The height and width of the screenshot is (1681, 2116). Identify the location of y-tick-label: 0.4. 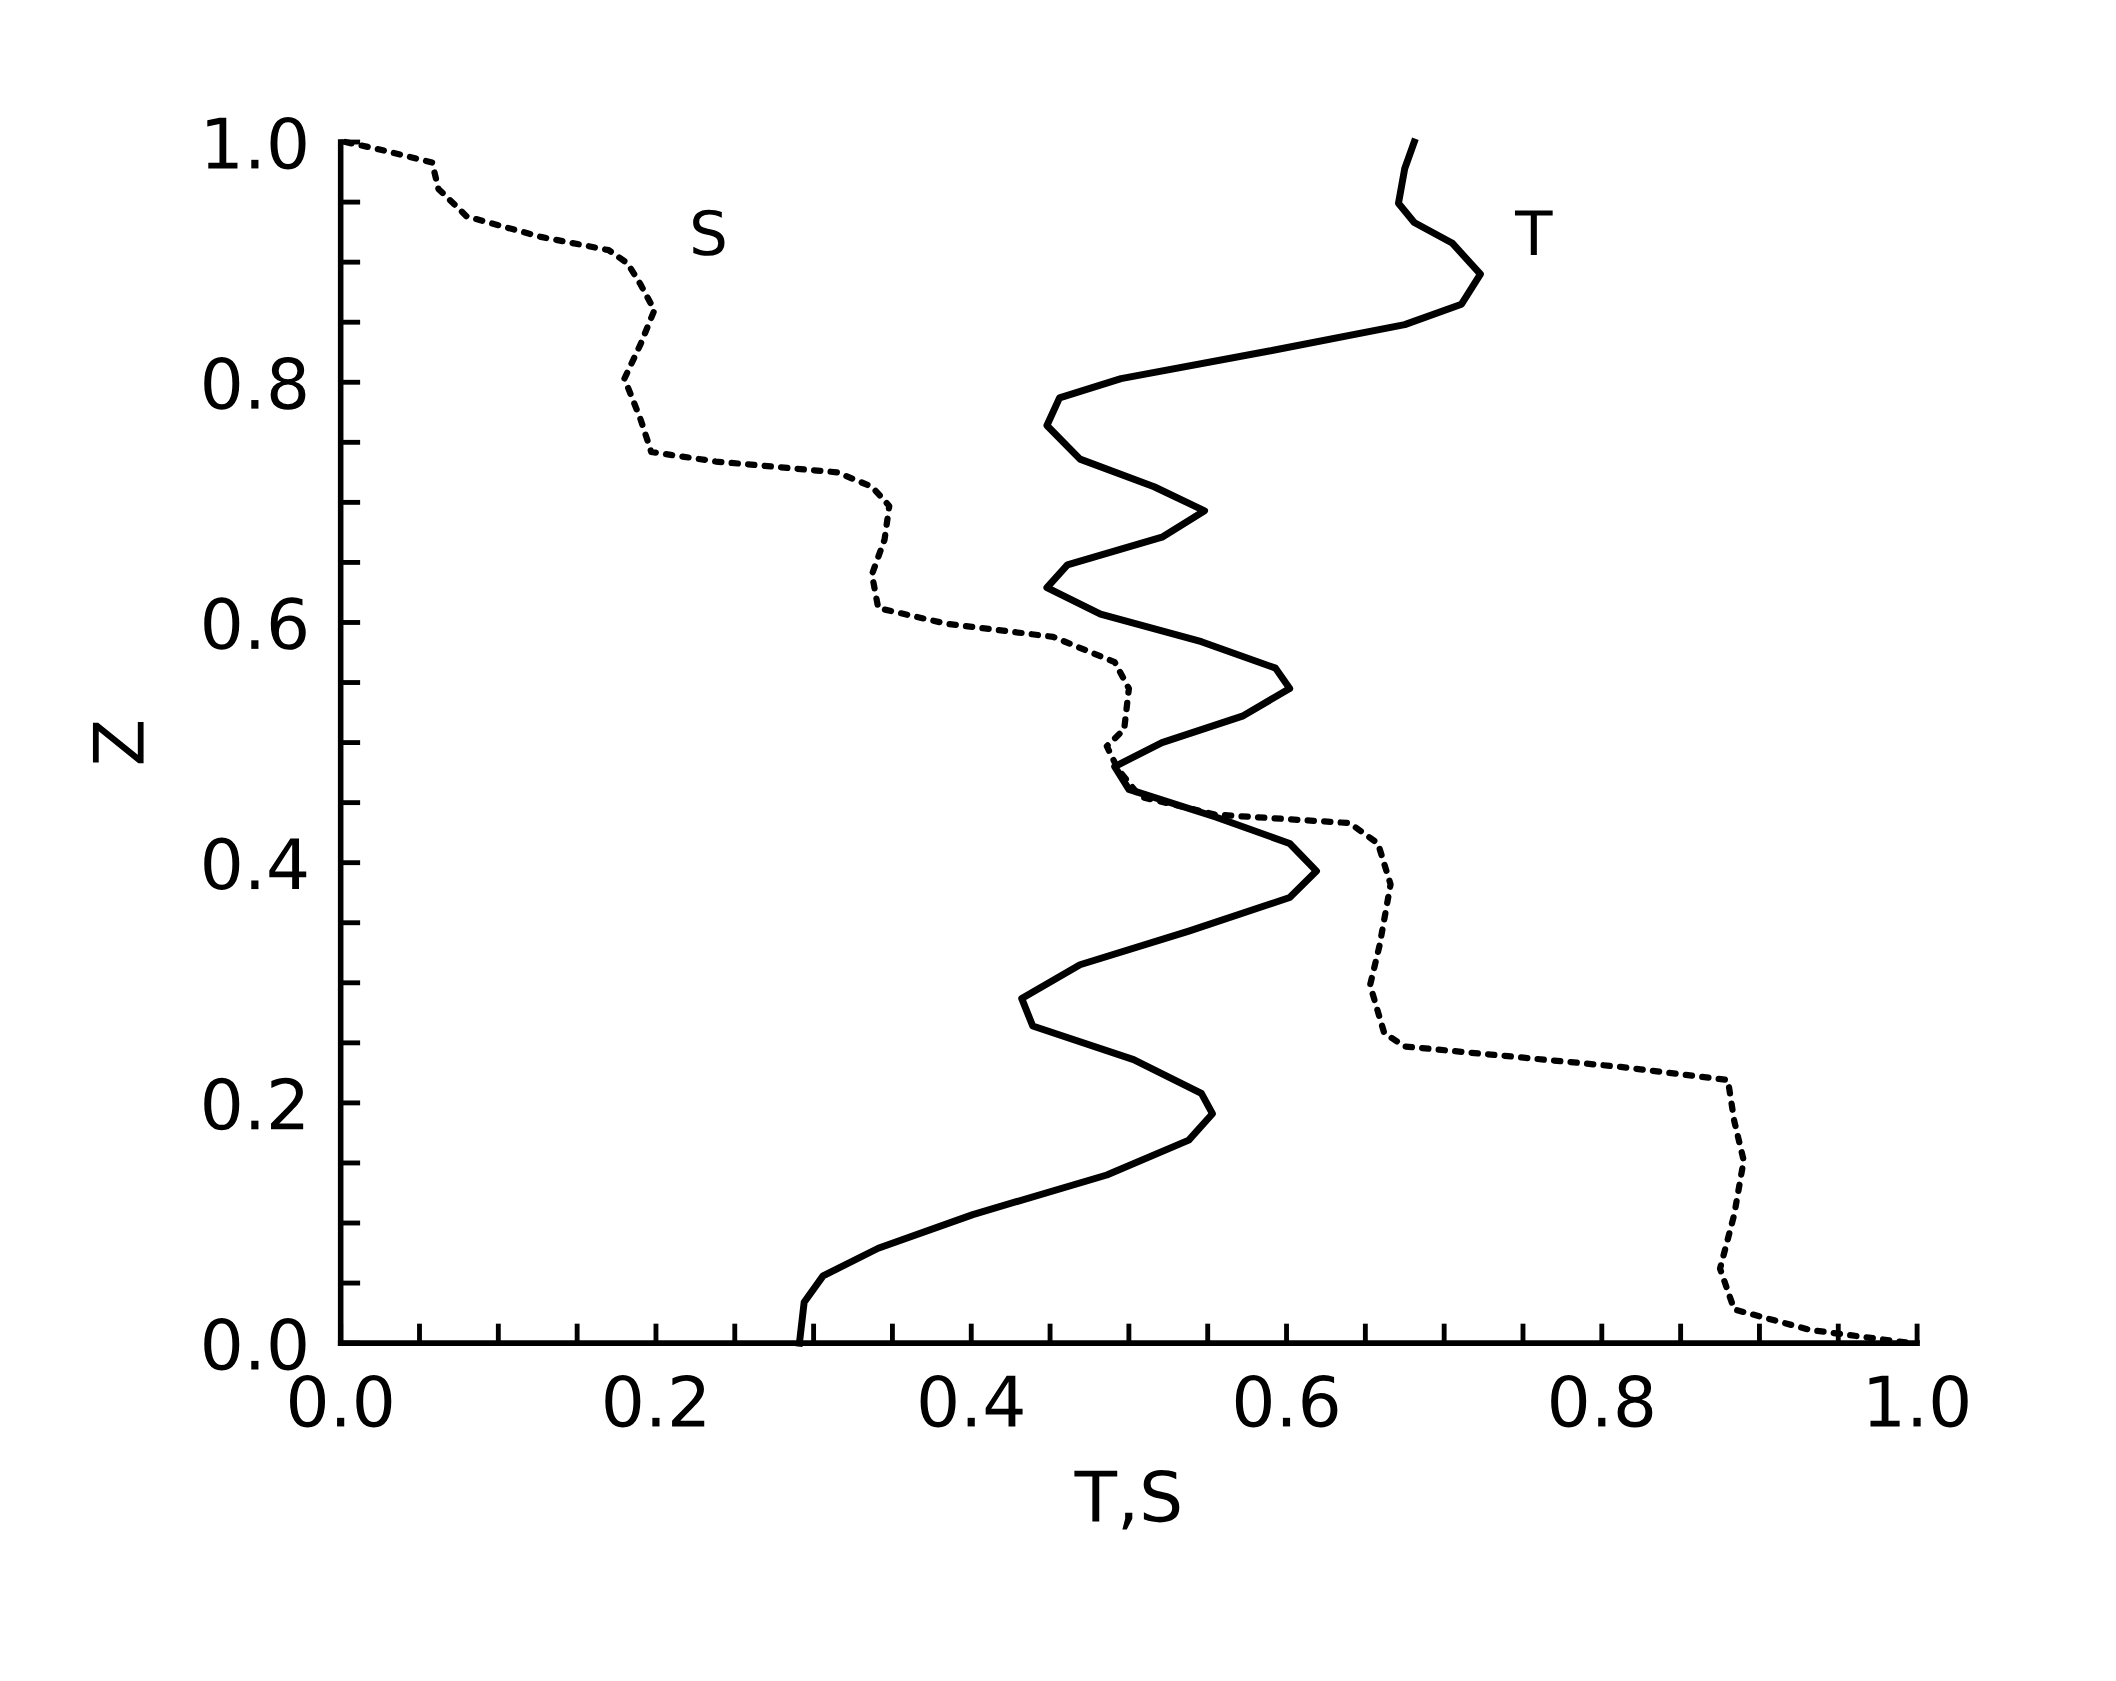
(255, 864).